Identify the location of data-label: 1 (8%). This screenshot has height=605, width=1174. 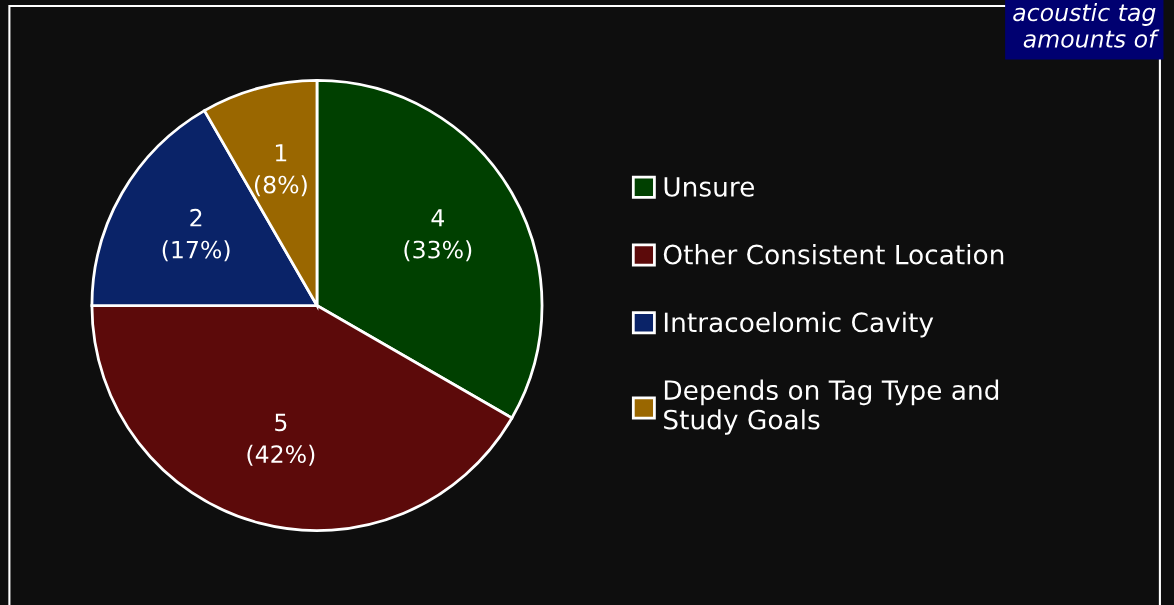
(280, 170).